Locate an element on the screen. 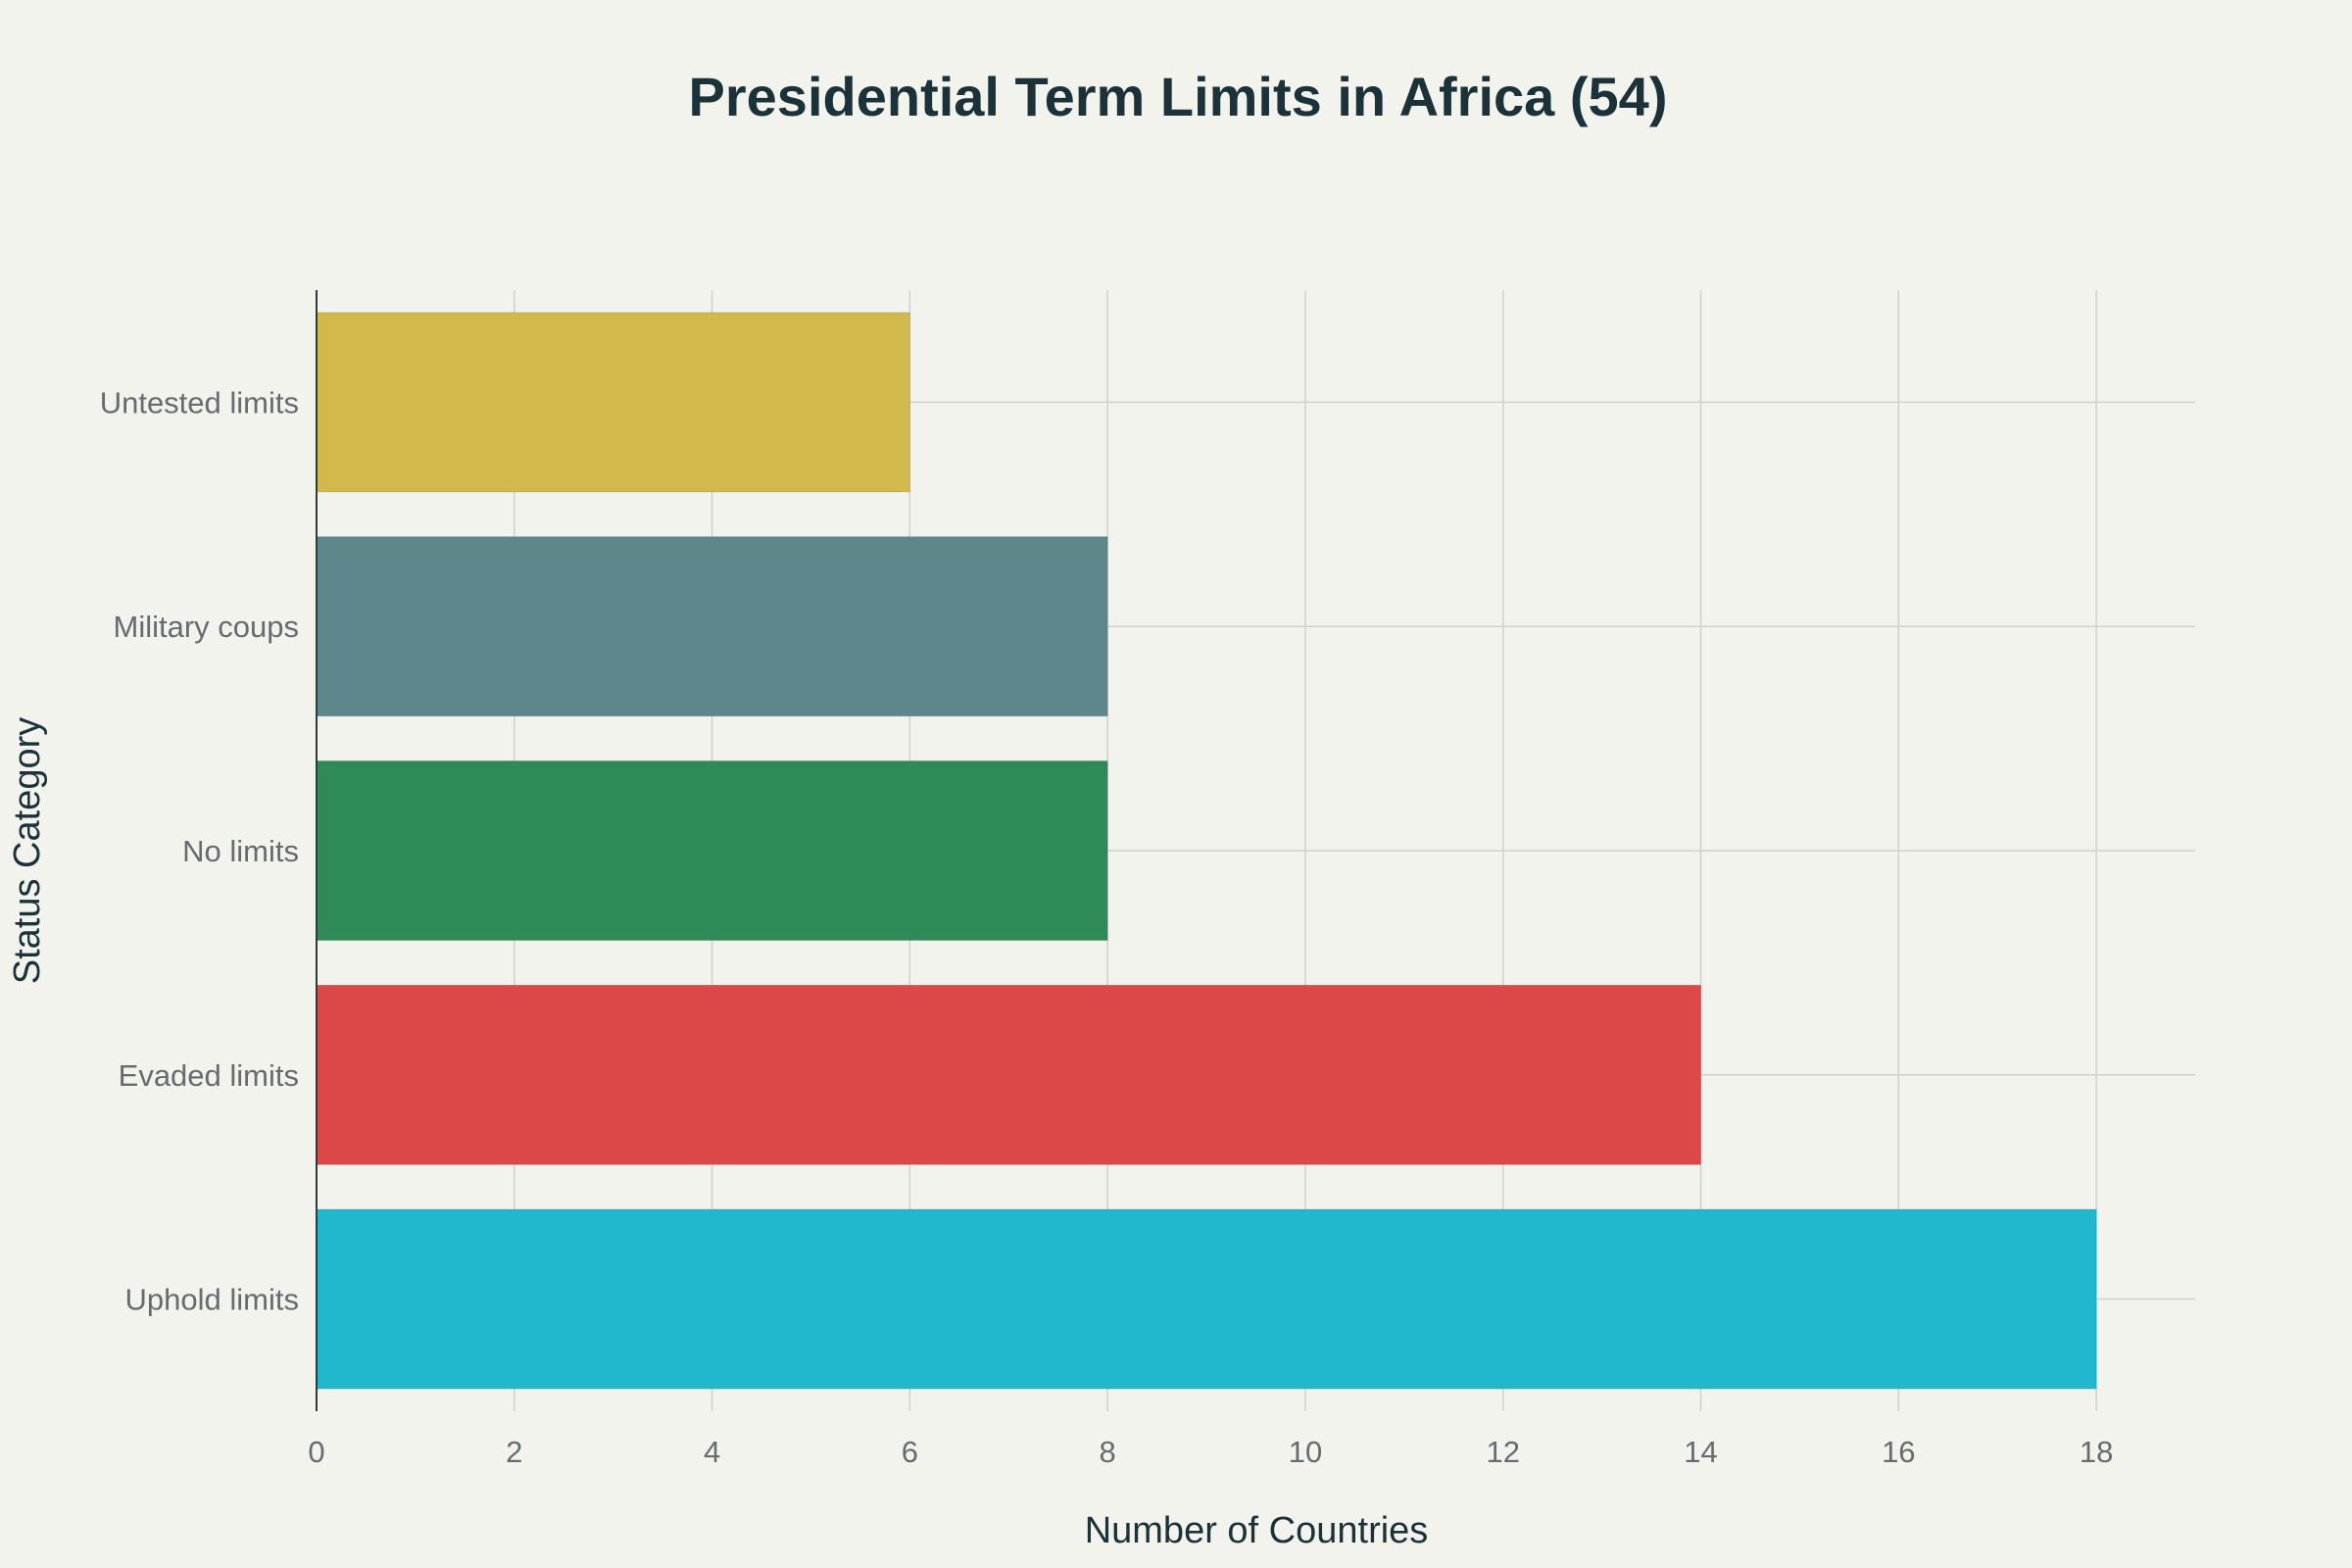 The height and width of the screenshot is (1568, 2352). bar-uphold-limits is located at coordinates (1206, 1299).